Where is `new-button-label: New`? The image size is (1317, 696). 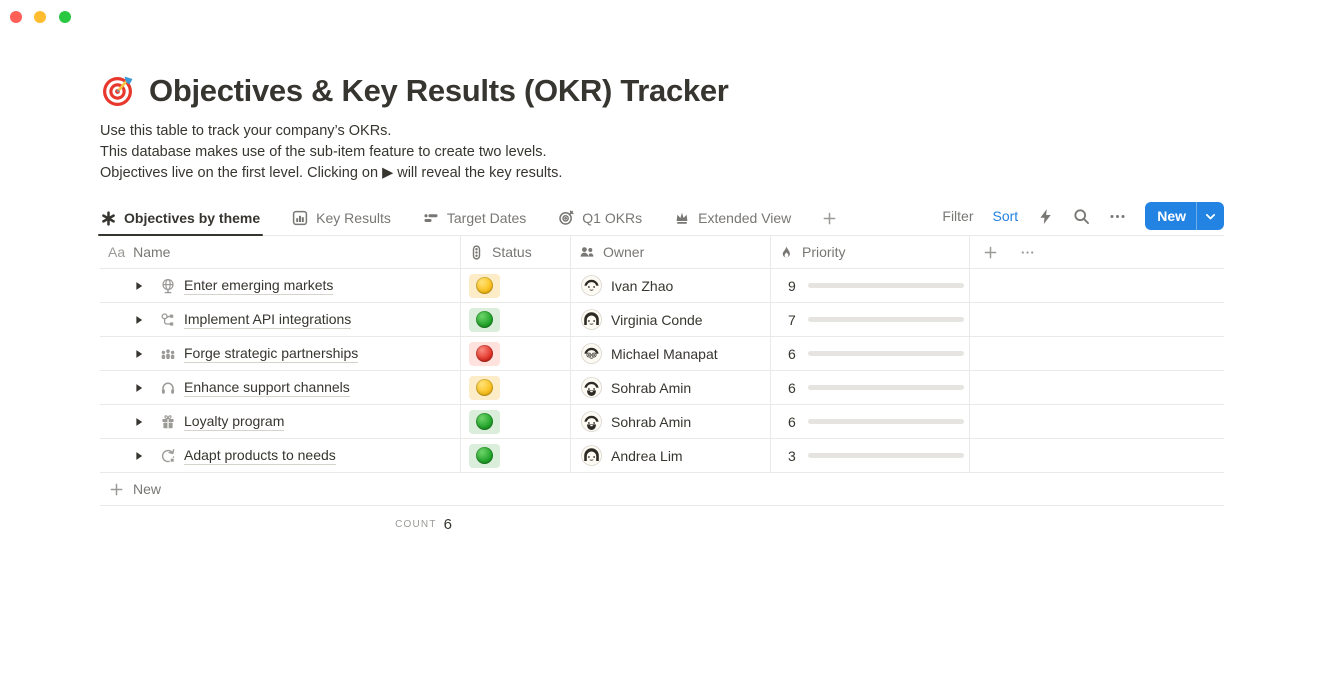
new-button-label: New is located at coordinates (1171, 216).